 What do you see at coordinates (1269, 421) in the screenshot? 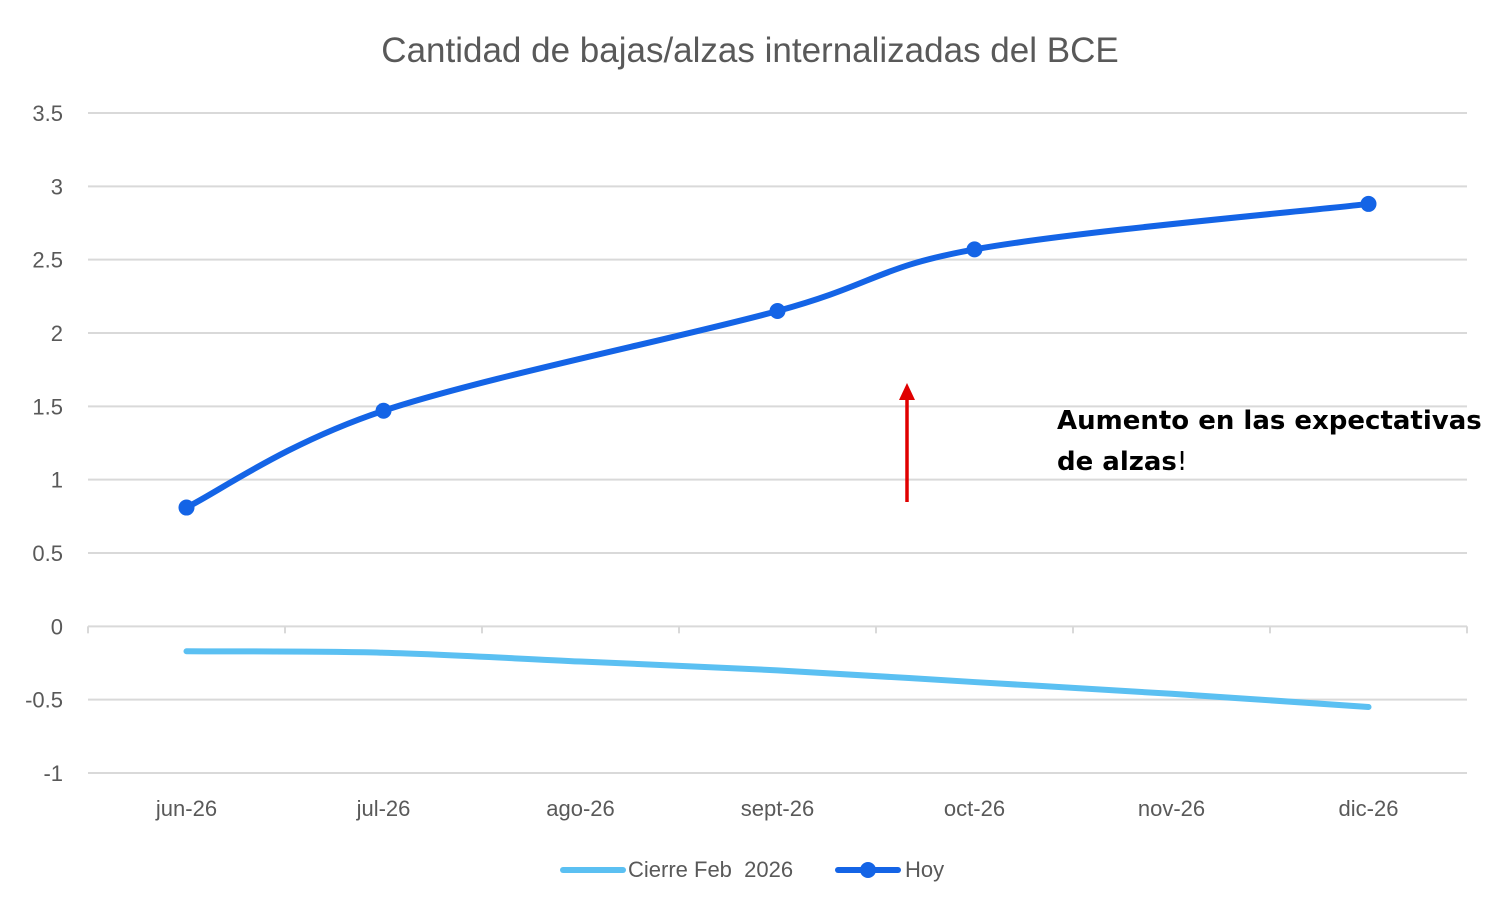
I see `annotation-line-1: Aumento en las expectativas` at bounding box center [1269, 421].